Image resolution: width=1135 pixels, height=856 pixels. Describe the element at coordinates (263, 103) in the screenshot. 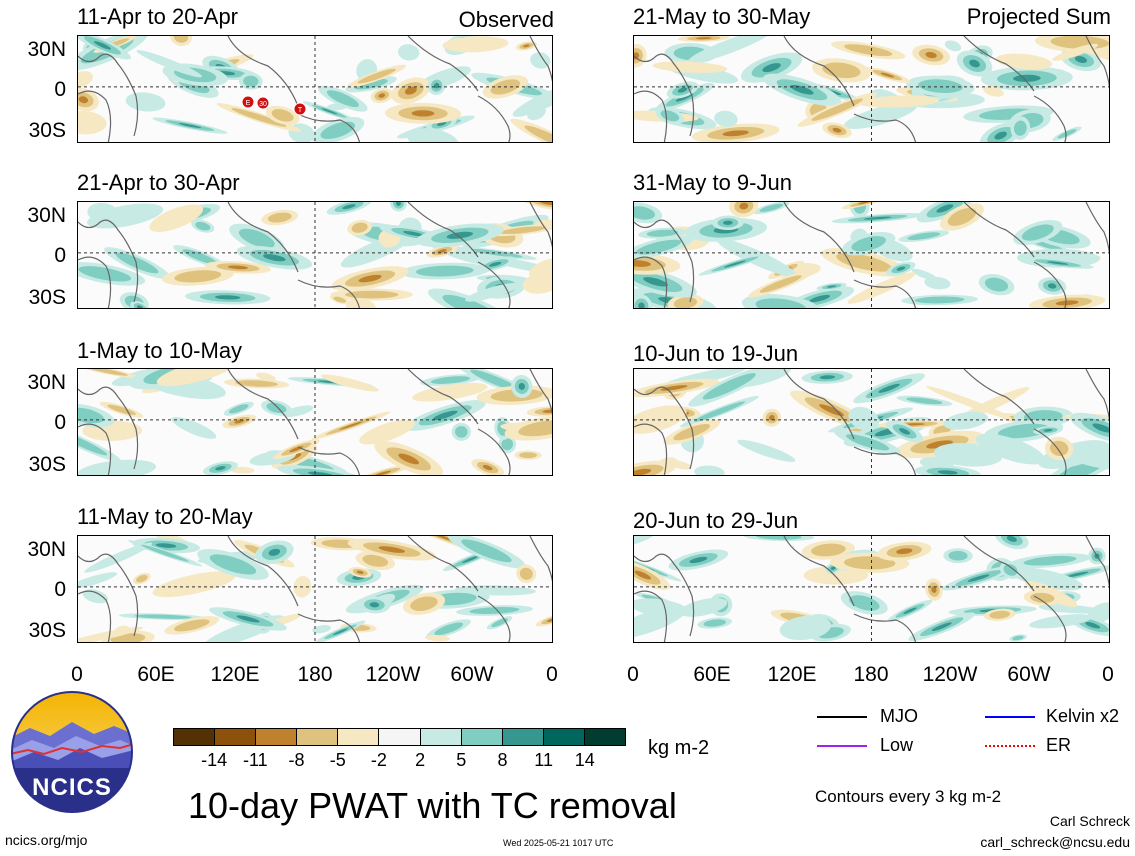

I see `tc-marker` at that location.